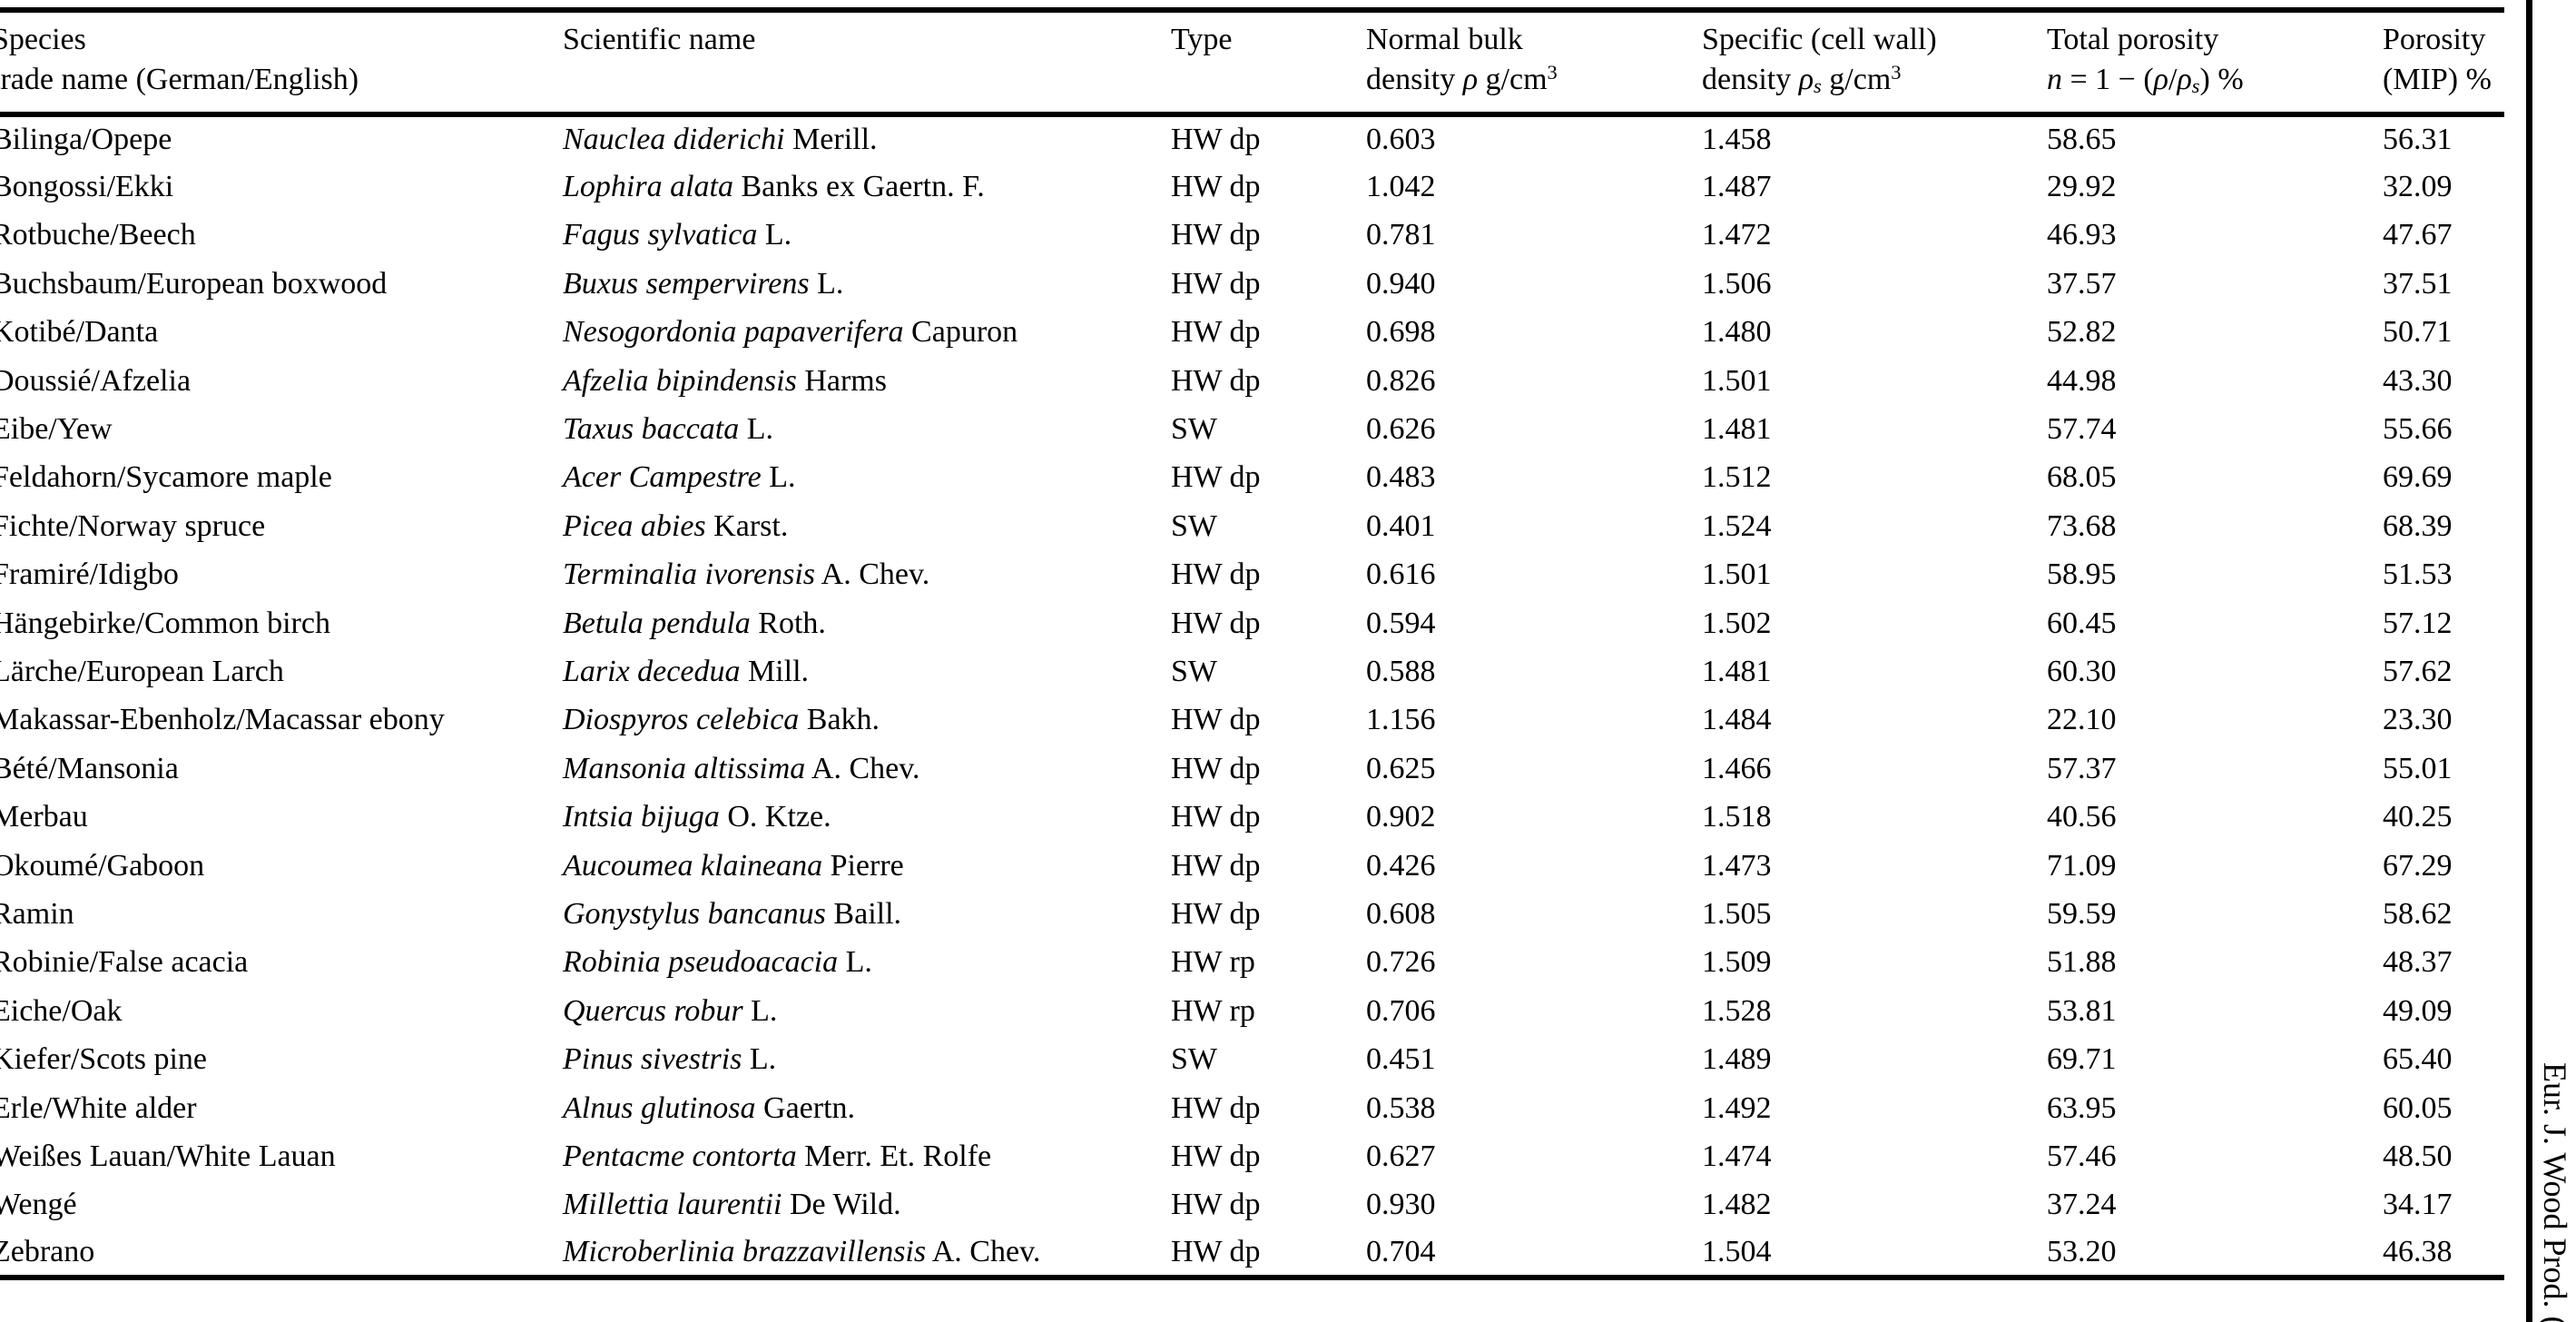  What do you see at coordinates (2082, 720) in the screenshot?
I see `cell-total-porosity: 22.10` at bounding box center [2082, 720].